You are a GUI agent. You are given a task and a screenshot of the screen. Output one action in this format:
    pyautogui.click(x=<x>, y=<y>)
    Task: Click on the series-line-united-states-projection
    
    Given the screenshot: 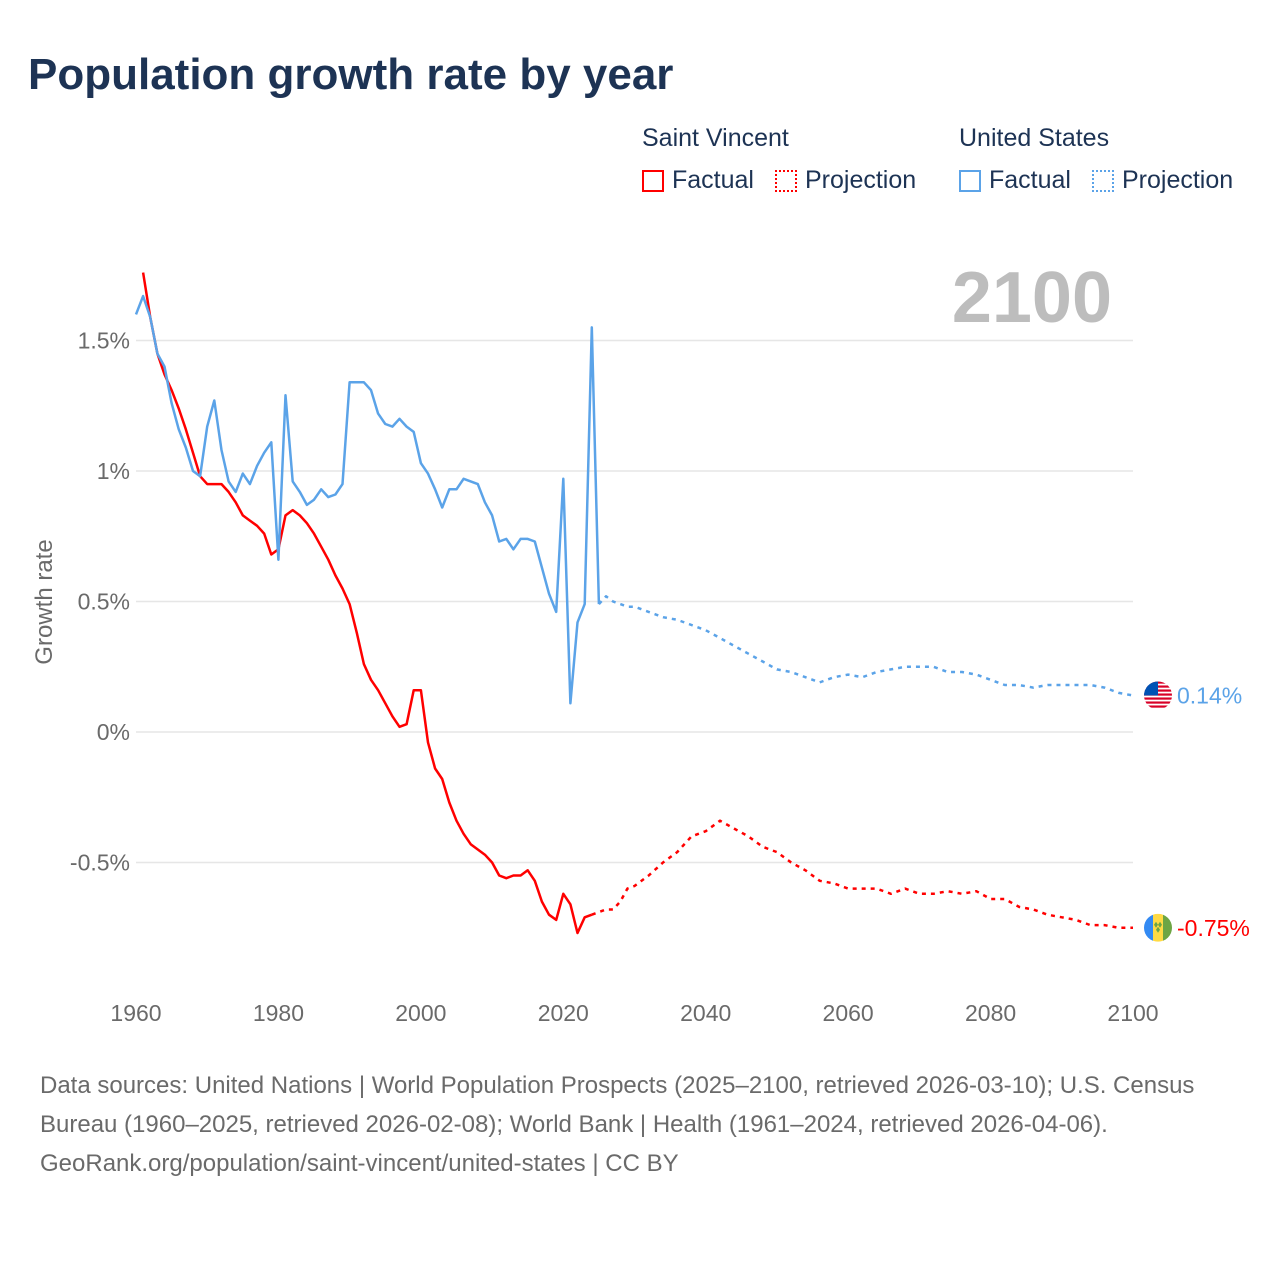 What is the action you would take?
    pyautogui.click(x=865, y=646)
    